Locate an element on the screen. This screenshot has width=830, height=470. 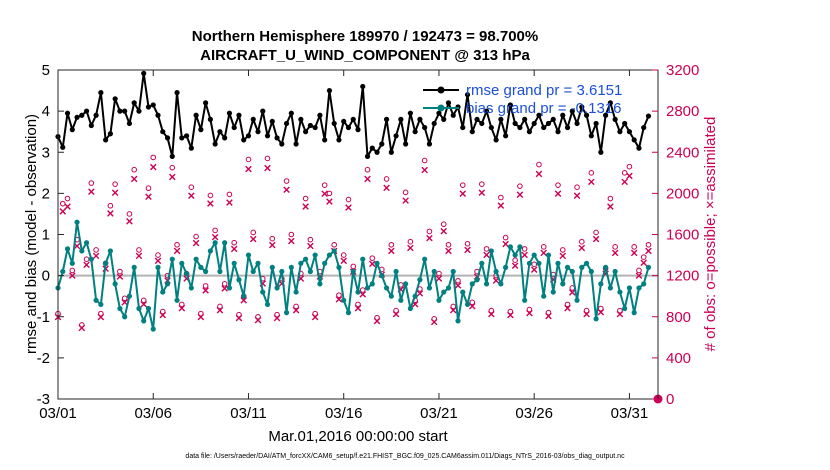
y-tick-label: 2 is located at coordinates (46, 193).